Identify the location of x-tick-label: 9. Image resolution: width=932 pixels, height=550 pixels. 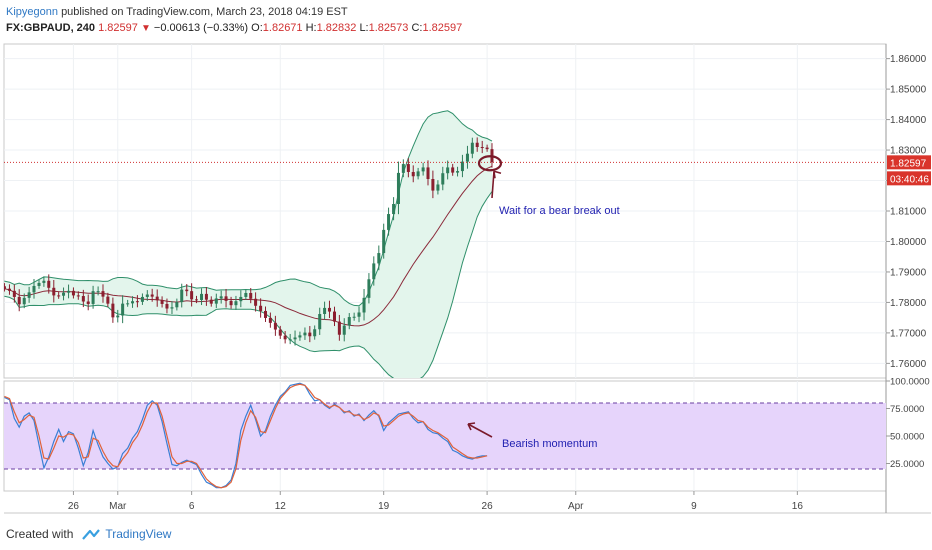
(694, 506).